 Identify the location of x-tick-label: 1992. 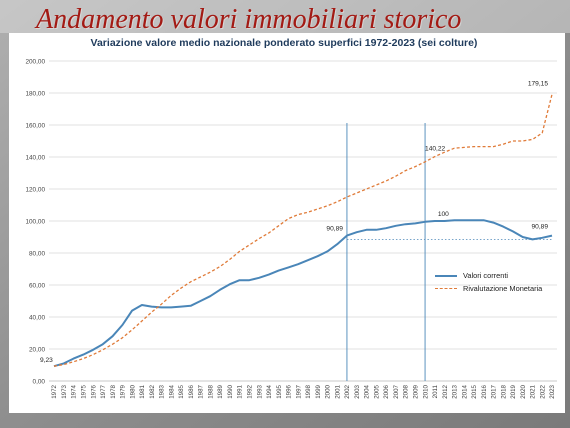
(249, 391).